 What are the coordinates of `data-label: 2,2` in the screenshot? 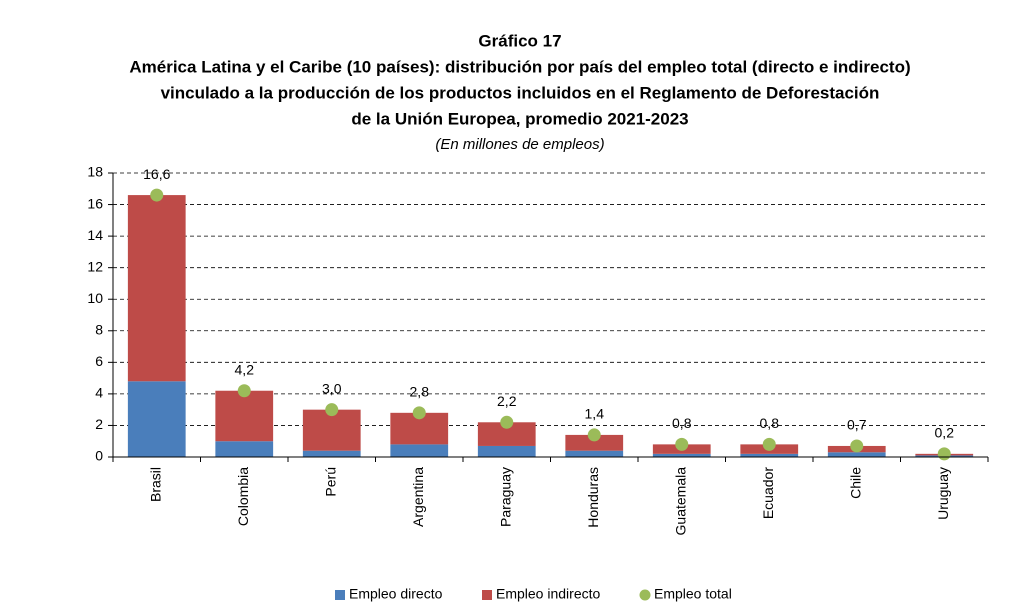 It's located at (507, 401).